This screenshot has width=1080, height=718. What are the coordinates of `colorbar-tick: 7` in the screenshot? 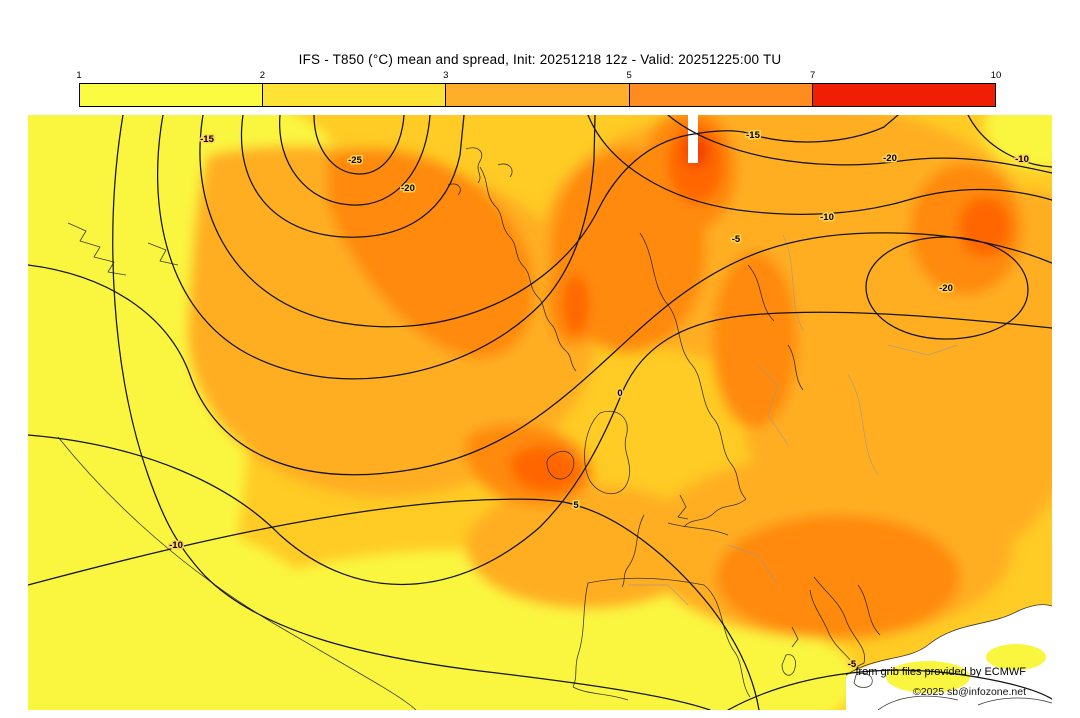 It's located at (812, 75).